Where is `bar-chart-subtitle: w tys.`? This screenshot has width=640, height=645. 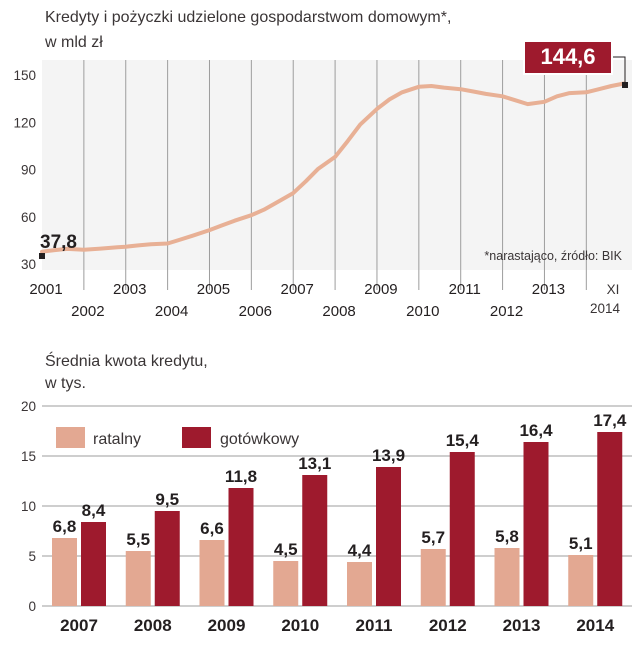 bar-chart-subtitle: w tys. is located at coordinates (65, 383).